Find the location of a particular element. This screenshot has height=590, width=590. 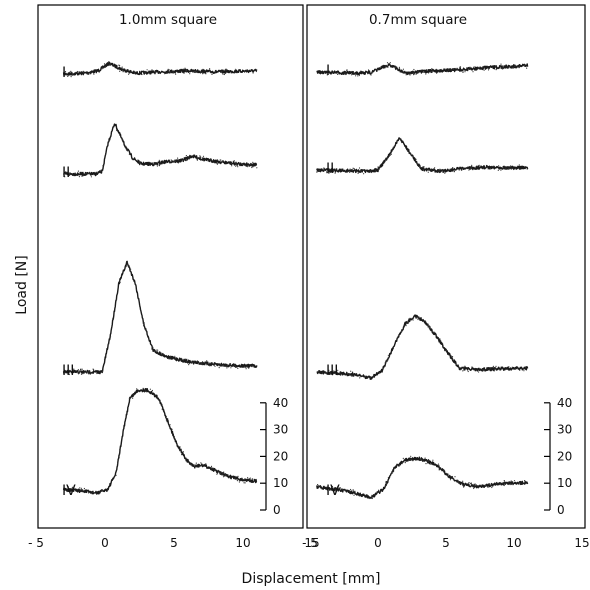

trace-III is located at coordinates (160, 317).